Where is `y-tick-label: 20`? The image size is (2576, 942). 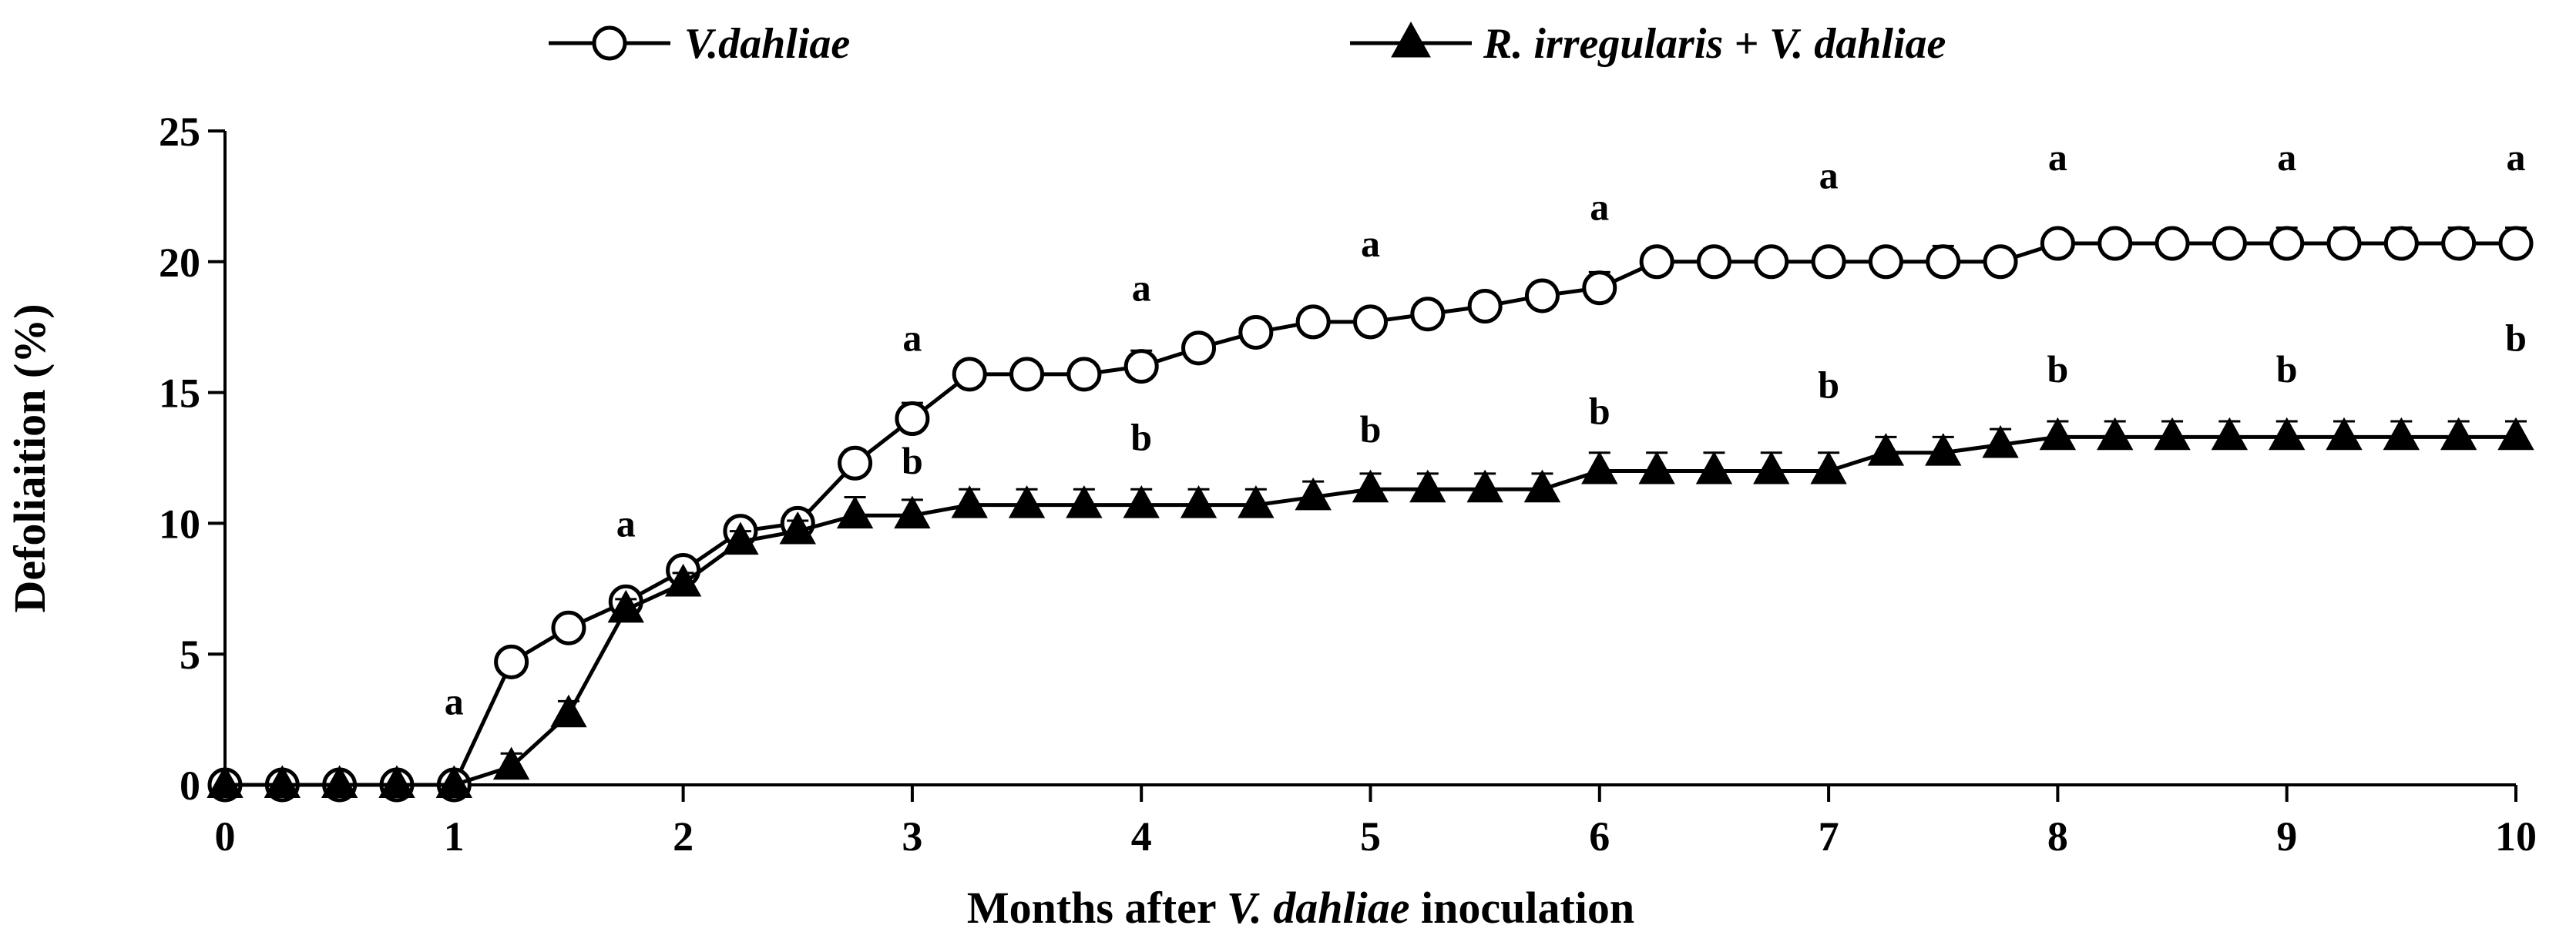 y-tick-label: 20 is located at coordinates (179, 263).